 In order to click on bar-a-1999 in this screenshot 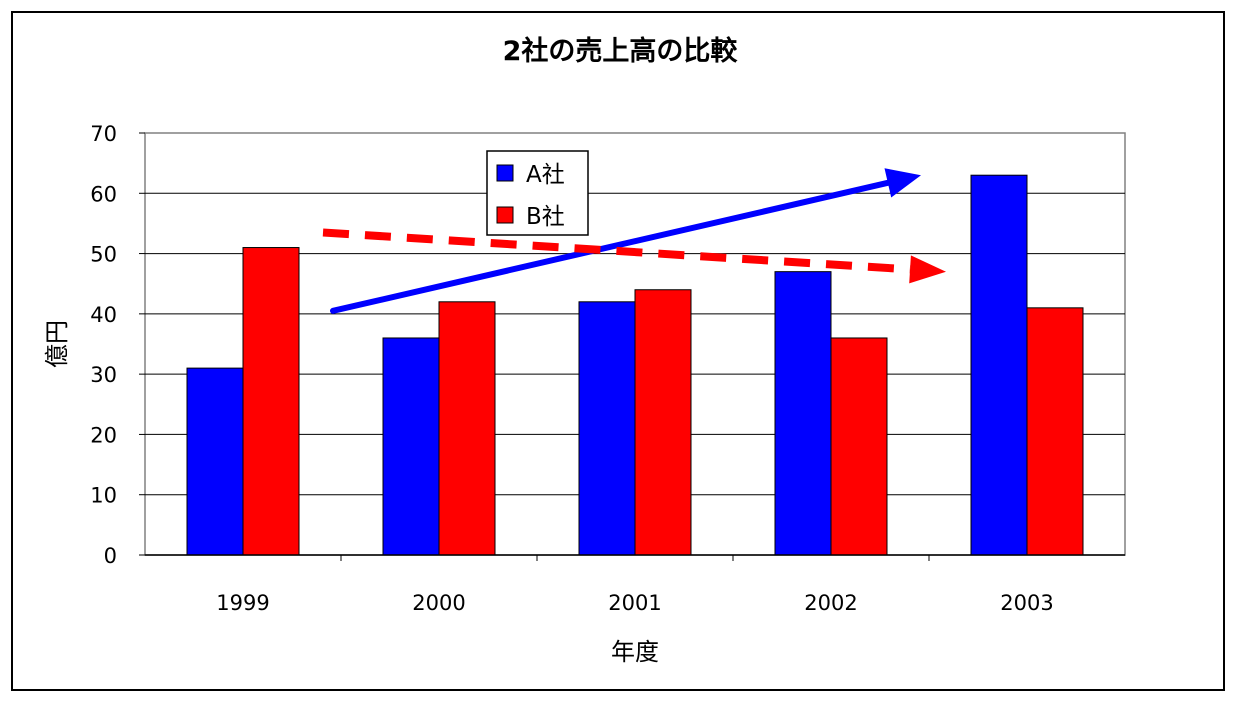, I will do `click(215, 461)`.